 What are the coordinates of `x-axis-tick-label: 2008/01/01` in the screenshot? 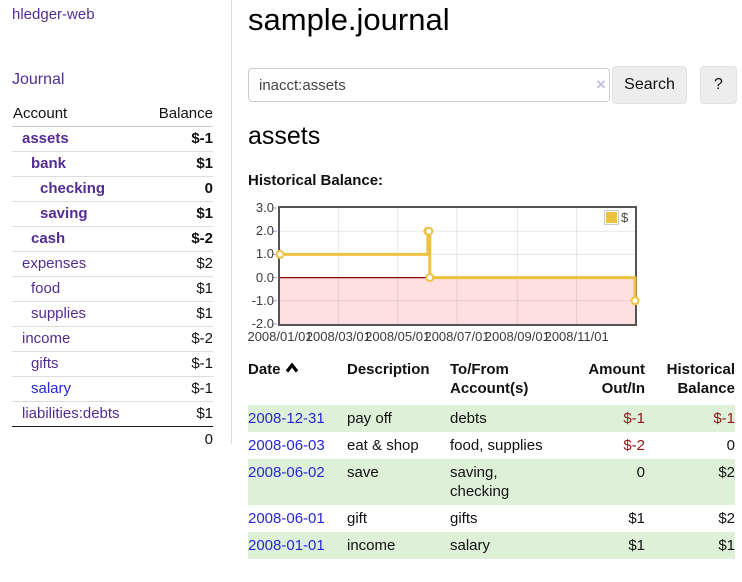 It's located at (280, 336).